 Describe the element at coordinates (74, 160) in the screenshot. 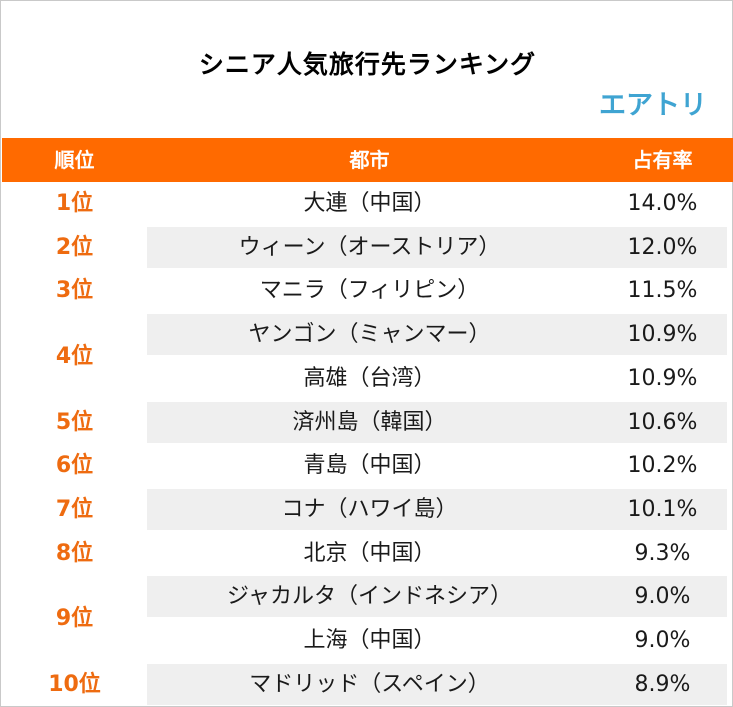

I see `header-rank: 順位` at that location.